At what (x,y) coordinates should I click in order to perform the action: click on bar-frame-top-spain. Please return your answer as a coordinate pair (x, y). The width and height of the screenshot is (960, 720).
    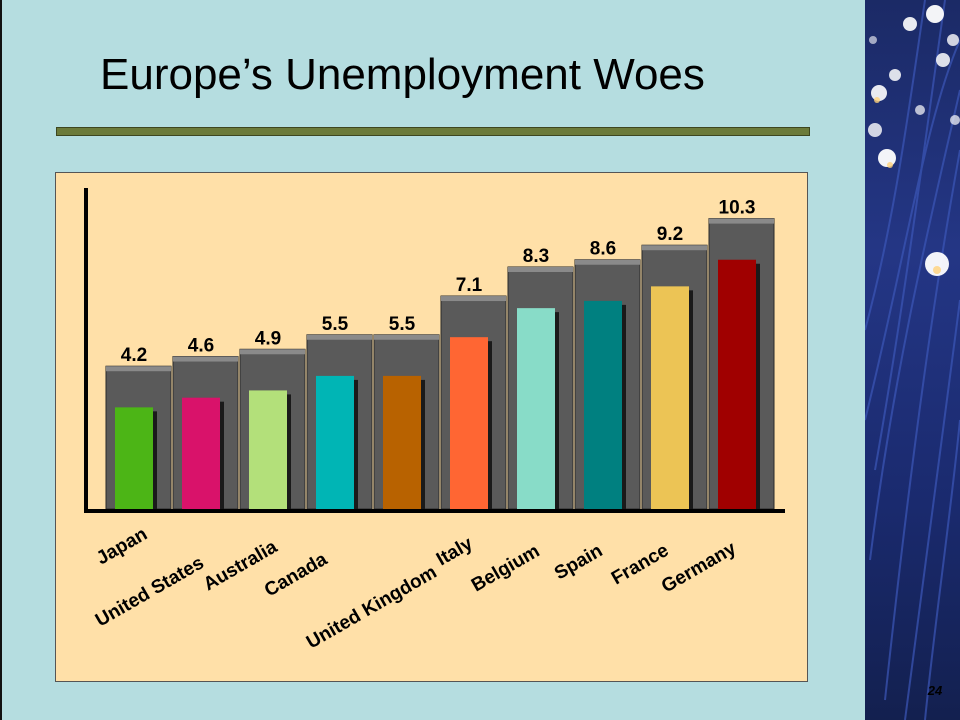
    Looking at the image, I should click on (607, 262).